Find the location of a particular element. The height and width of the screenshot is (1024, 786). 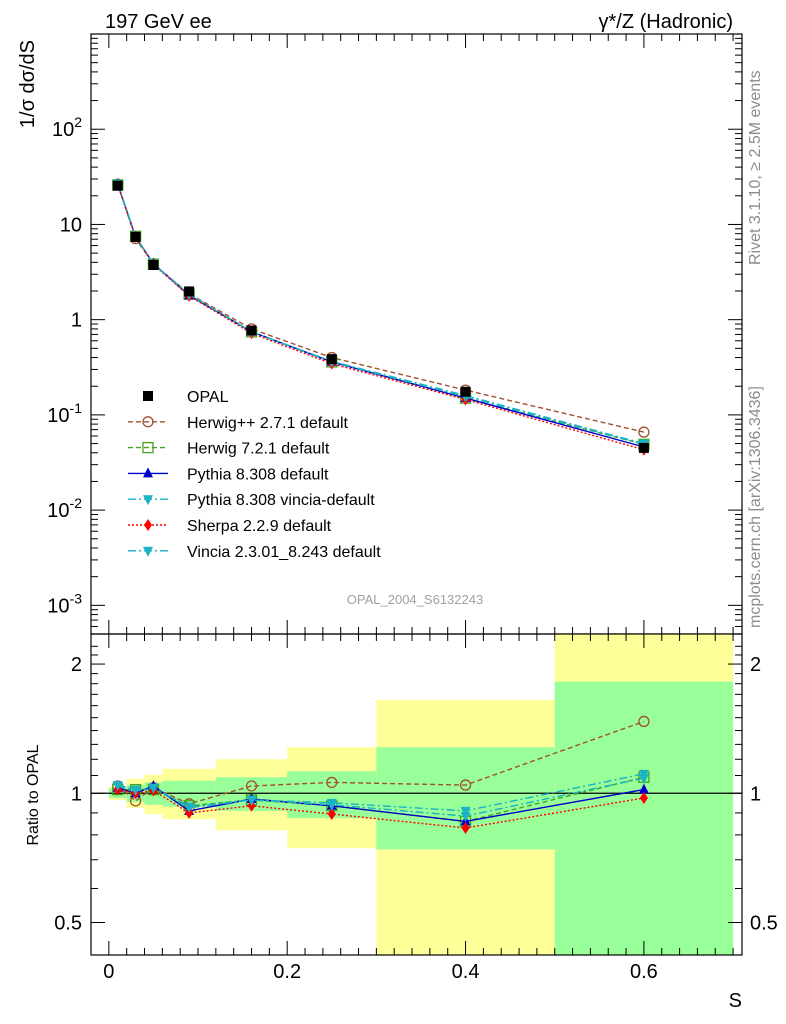

x-tick-label: 0.2 is located at coordinates (287, 972).